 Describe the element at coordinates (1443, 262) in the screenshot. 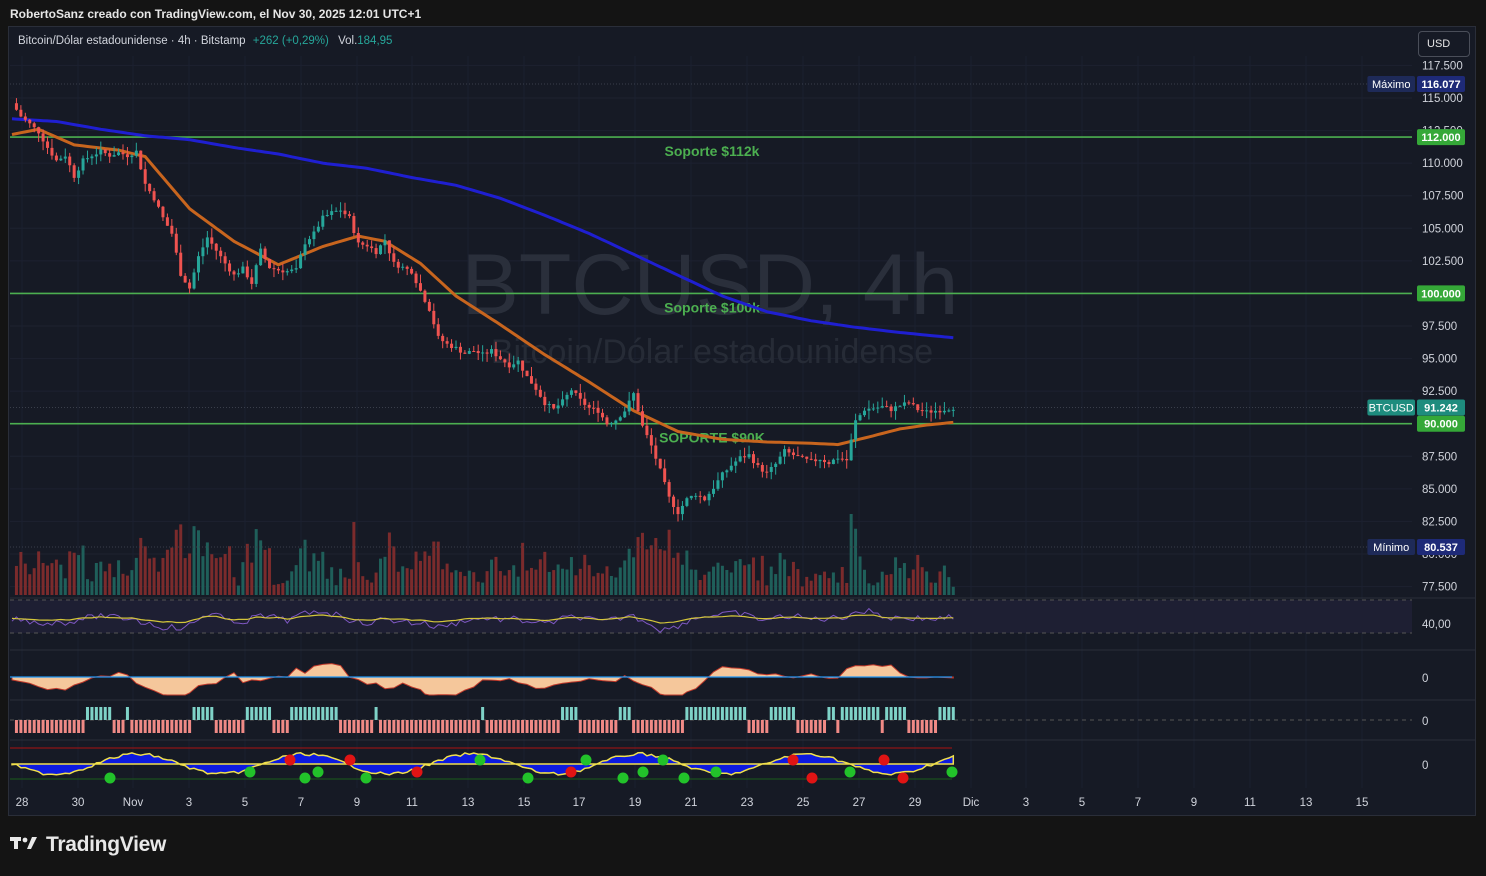

I see `price-tick: 102.500` at that location.